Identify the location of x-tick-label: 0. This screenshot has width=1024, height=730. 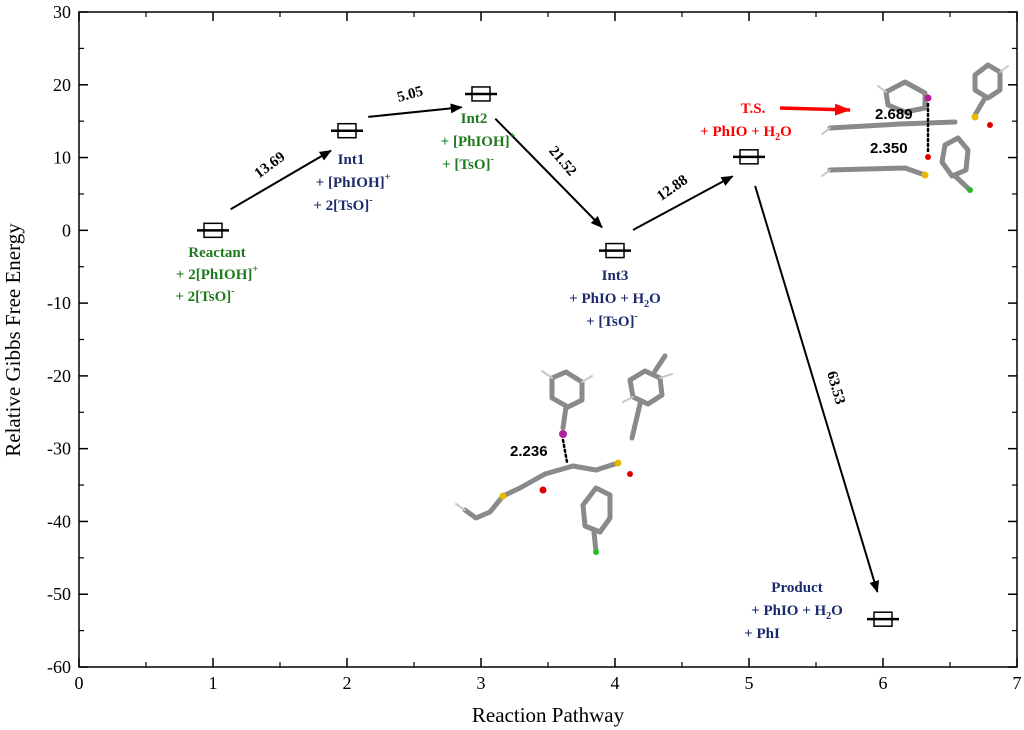
(79, 683).